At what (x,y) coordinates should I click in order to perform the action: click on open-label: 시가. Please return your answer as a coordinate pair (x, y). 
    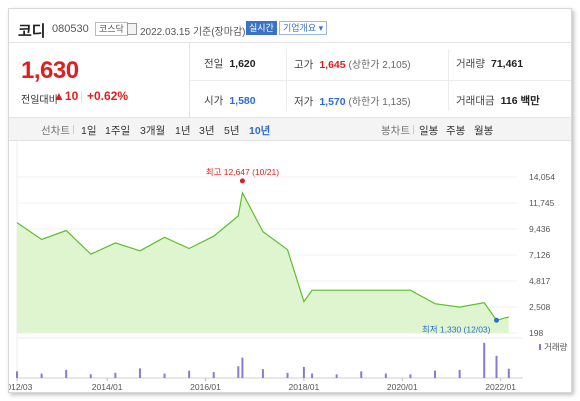
    Looking at the image, I should click on (214, 101).